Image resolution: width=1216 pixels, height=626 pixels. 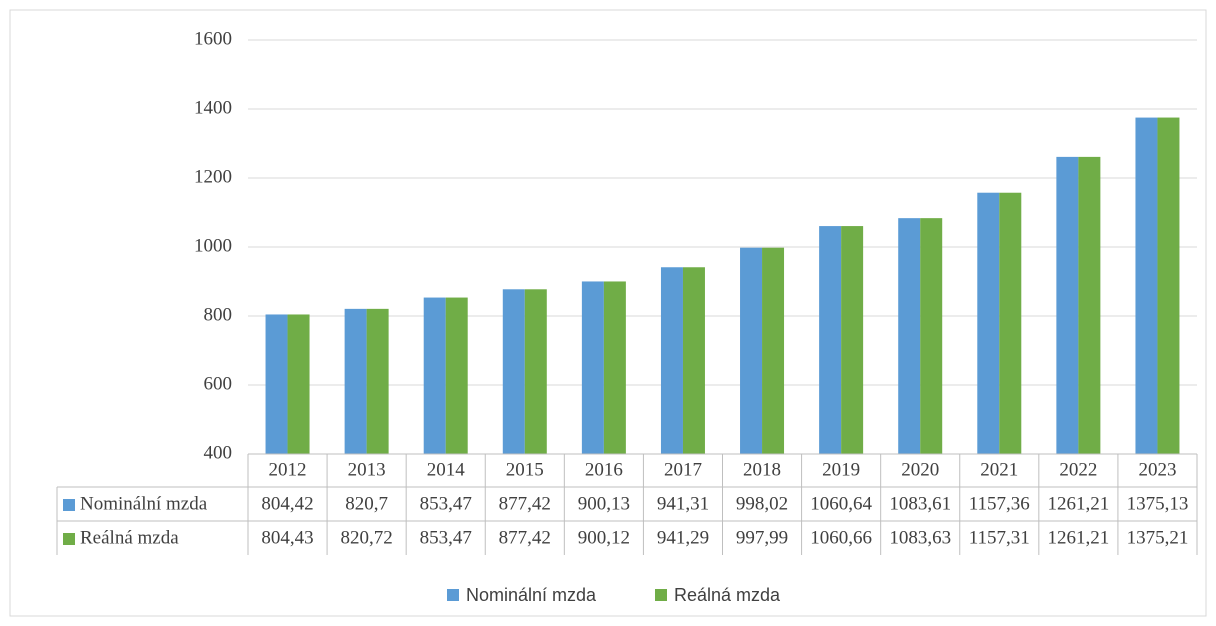 I want to click on table-value: 820,72, so click(x=367, y=537).